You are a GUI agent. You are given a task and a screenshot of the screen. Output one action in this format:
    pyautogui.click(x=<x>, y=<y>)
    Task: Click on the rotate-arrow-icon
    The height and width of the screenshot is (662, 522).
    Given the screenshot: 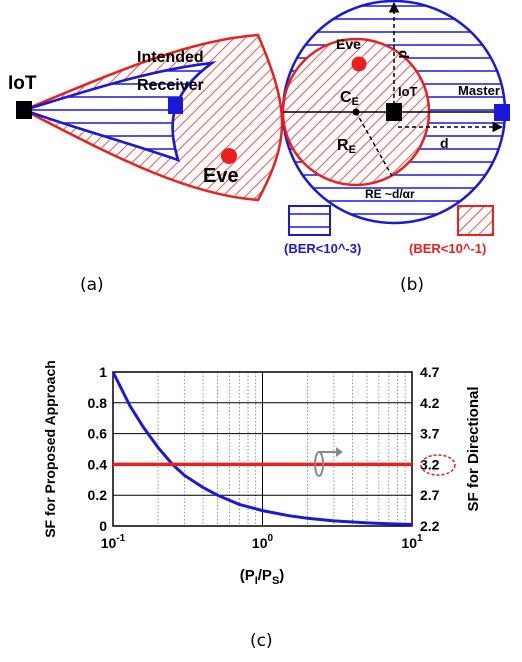 What is the action you would take?
    pyautogui.click(x=328, y=462)
    